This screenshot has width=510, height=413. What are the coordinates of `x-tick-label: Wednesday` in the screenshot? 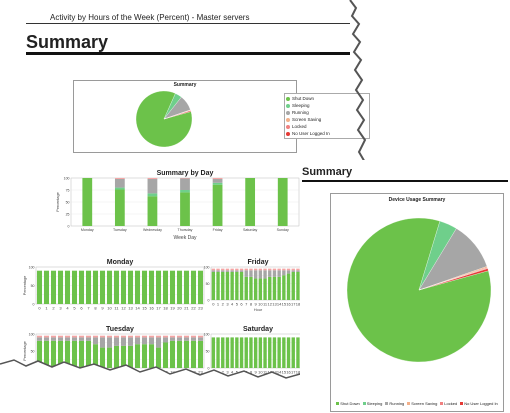 It's located at (152, 230).